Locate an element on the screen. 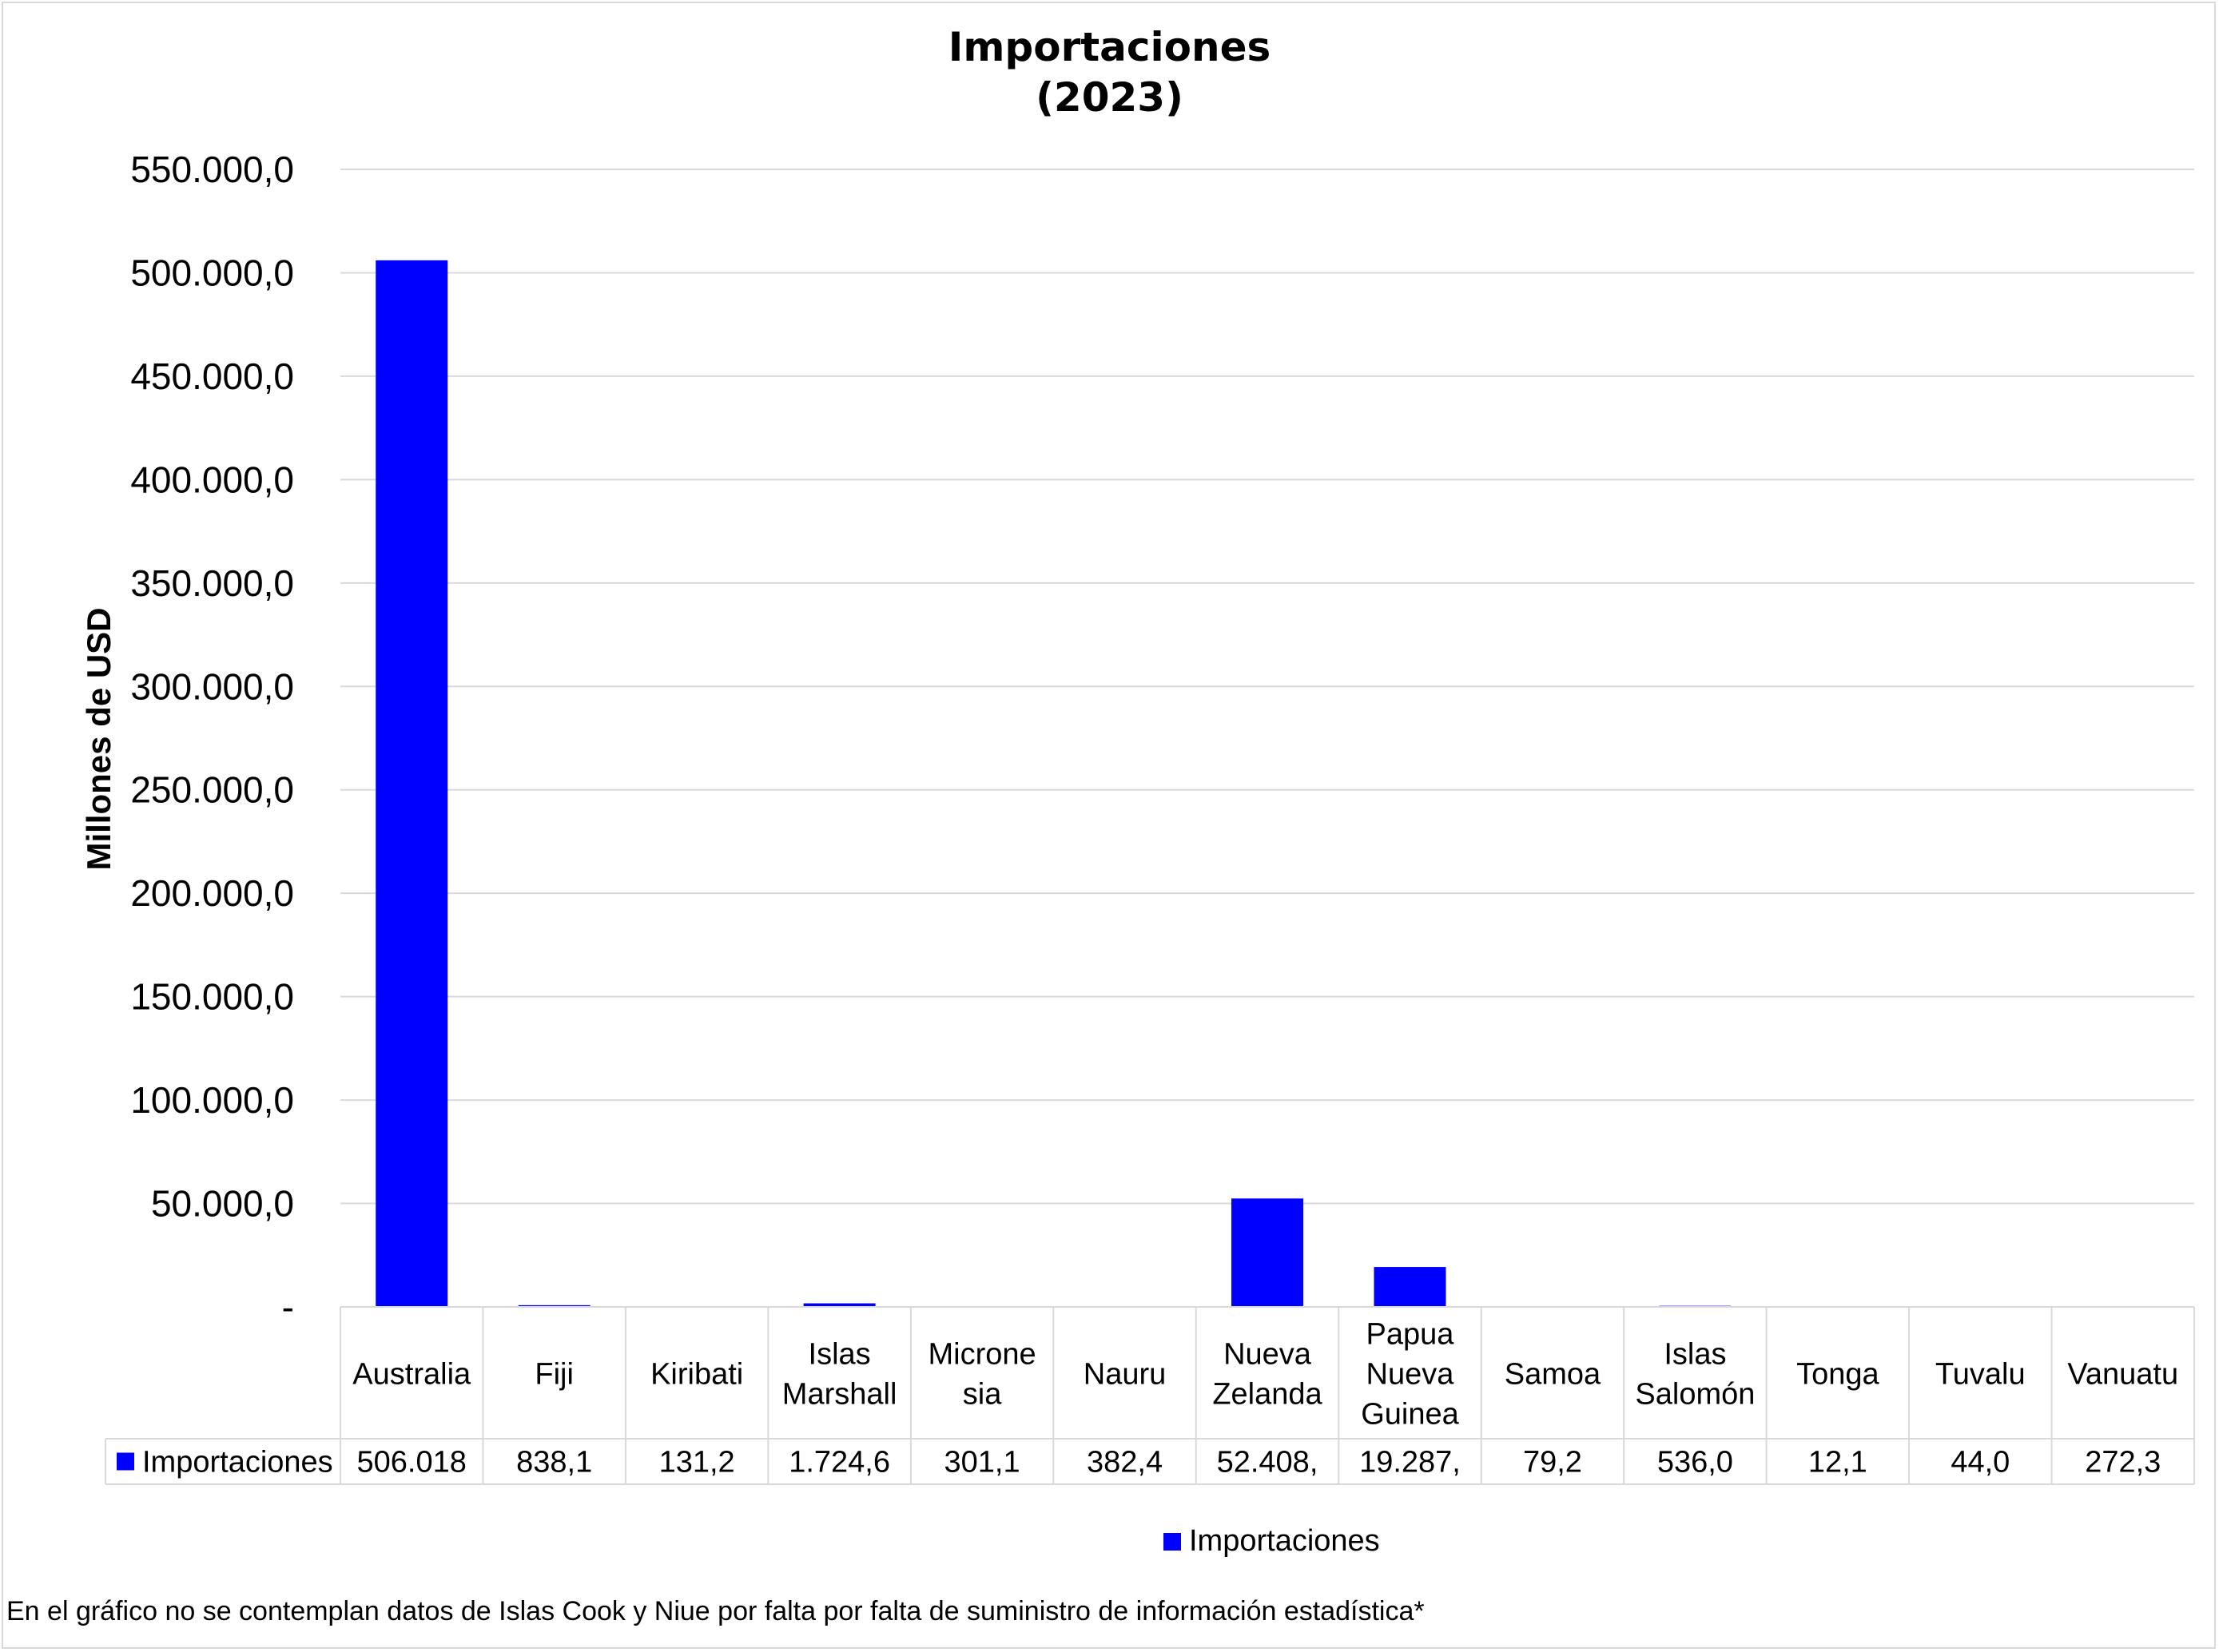  x-tick-label: Zelanda is located at coordinates (1267, 1395).